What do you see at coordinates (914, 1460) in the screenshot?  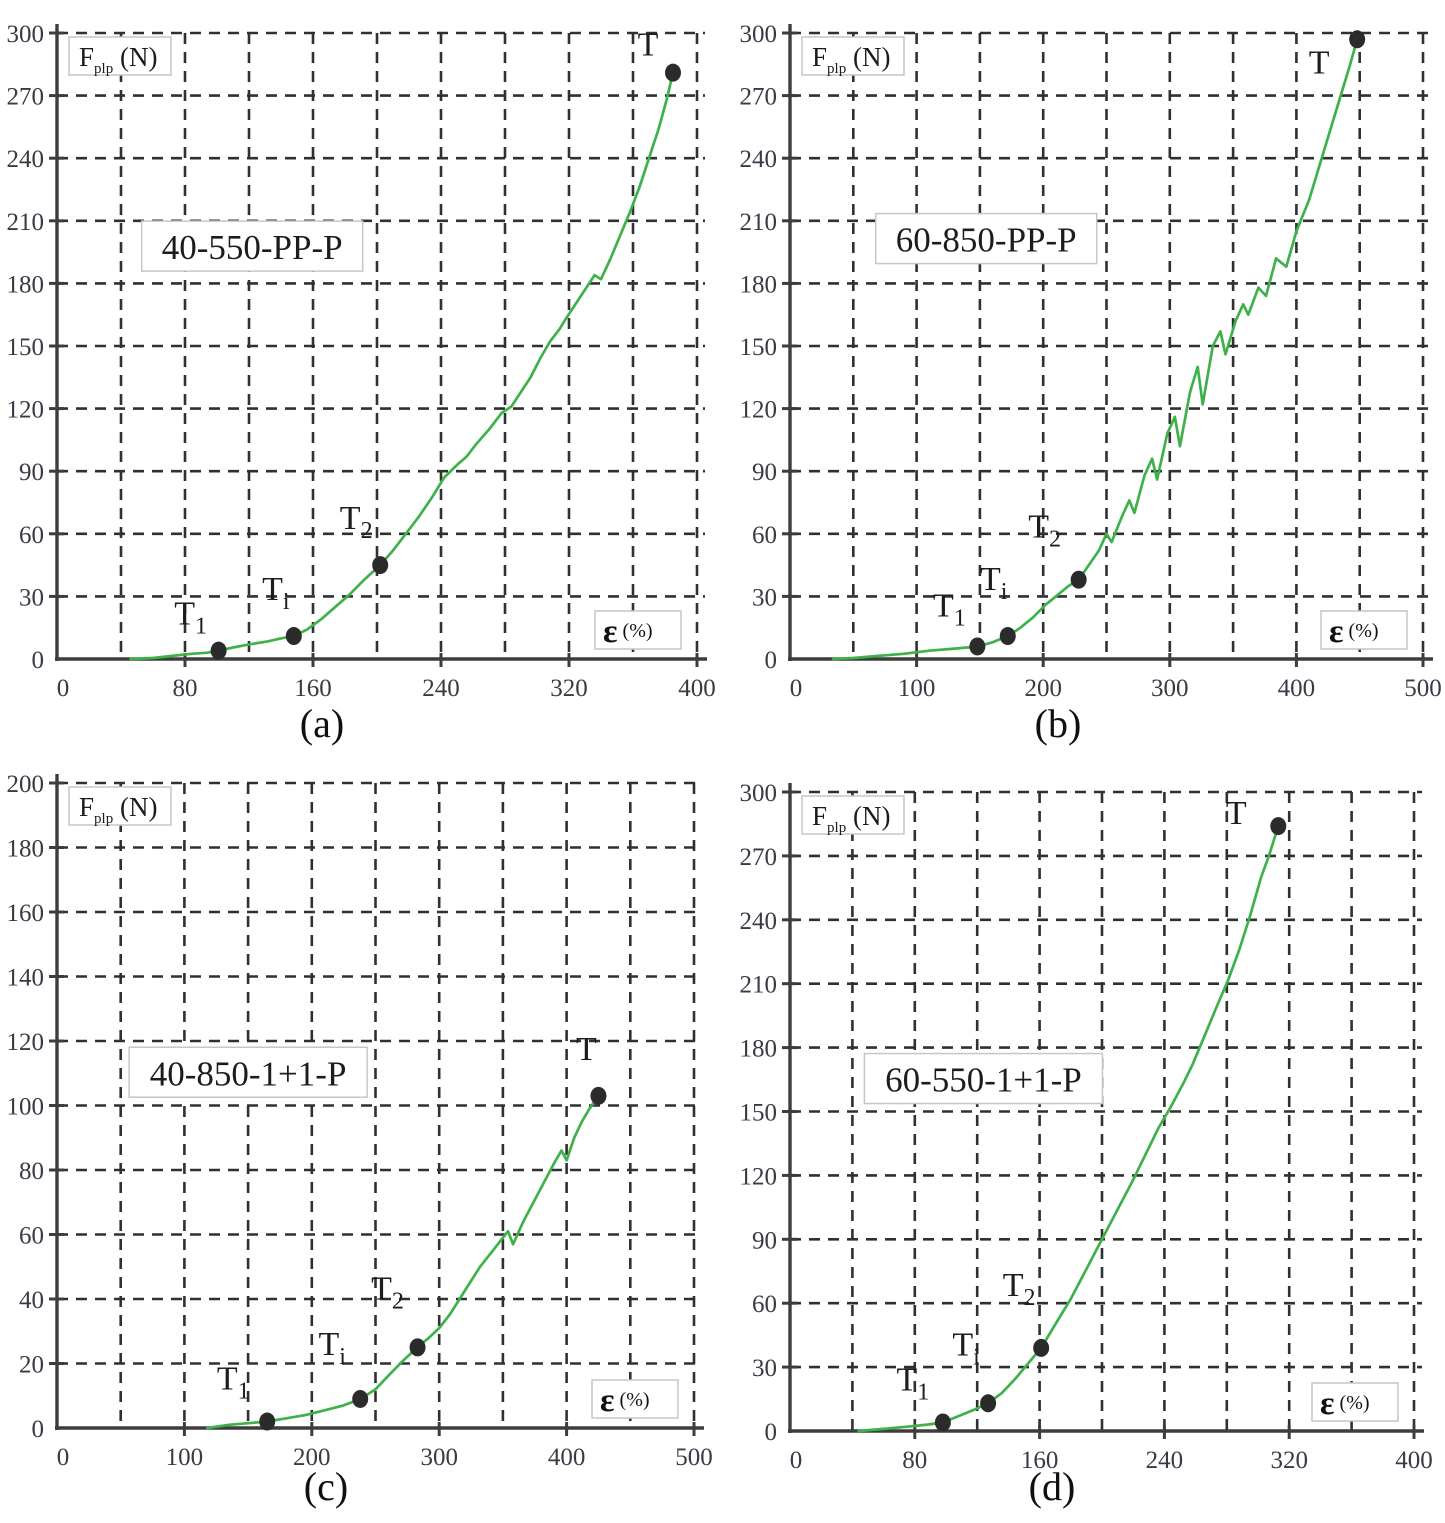 I see `x-tick-label: 80` at bounding box center [914, 1460].